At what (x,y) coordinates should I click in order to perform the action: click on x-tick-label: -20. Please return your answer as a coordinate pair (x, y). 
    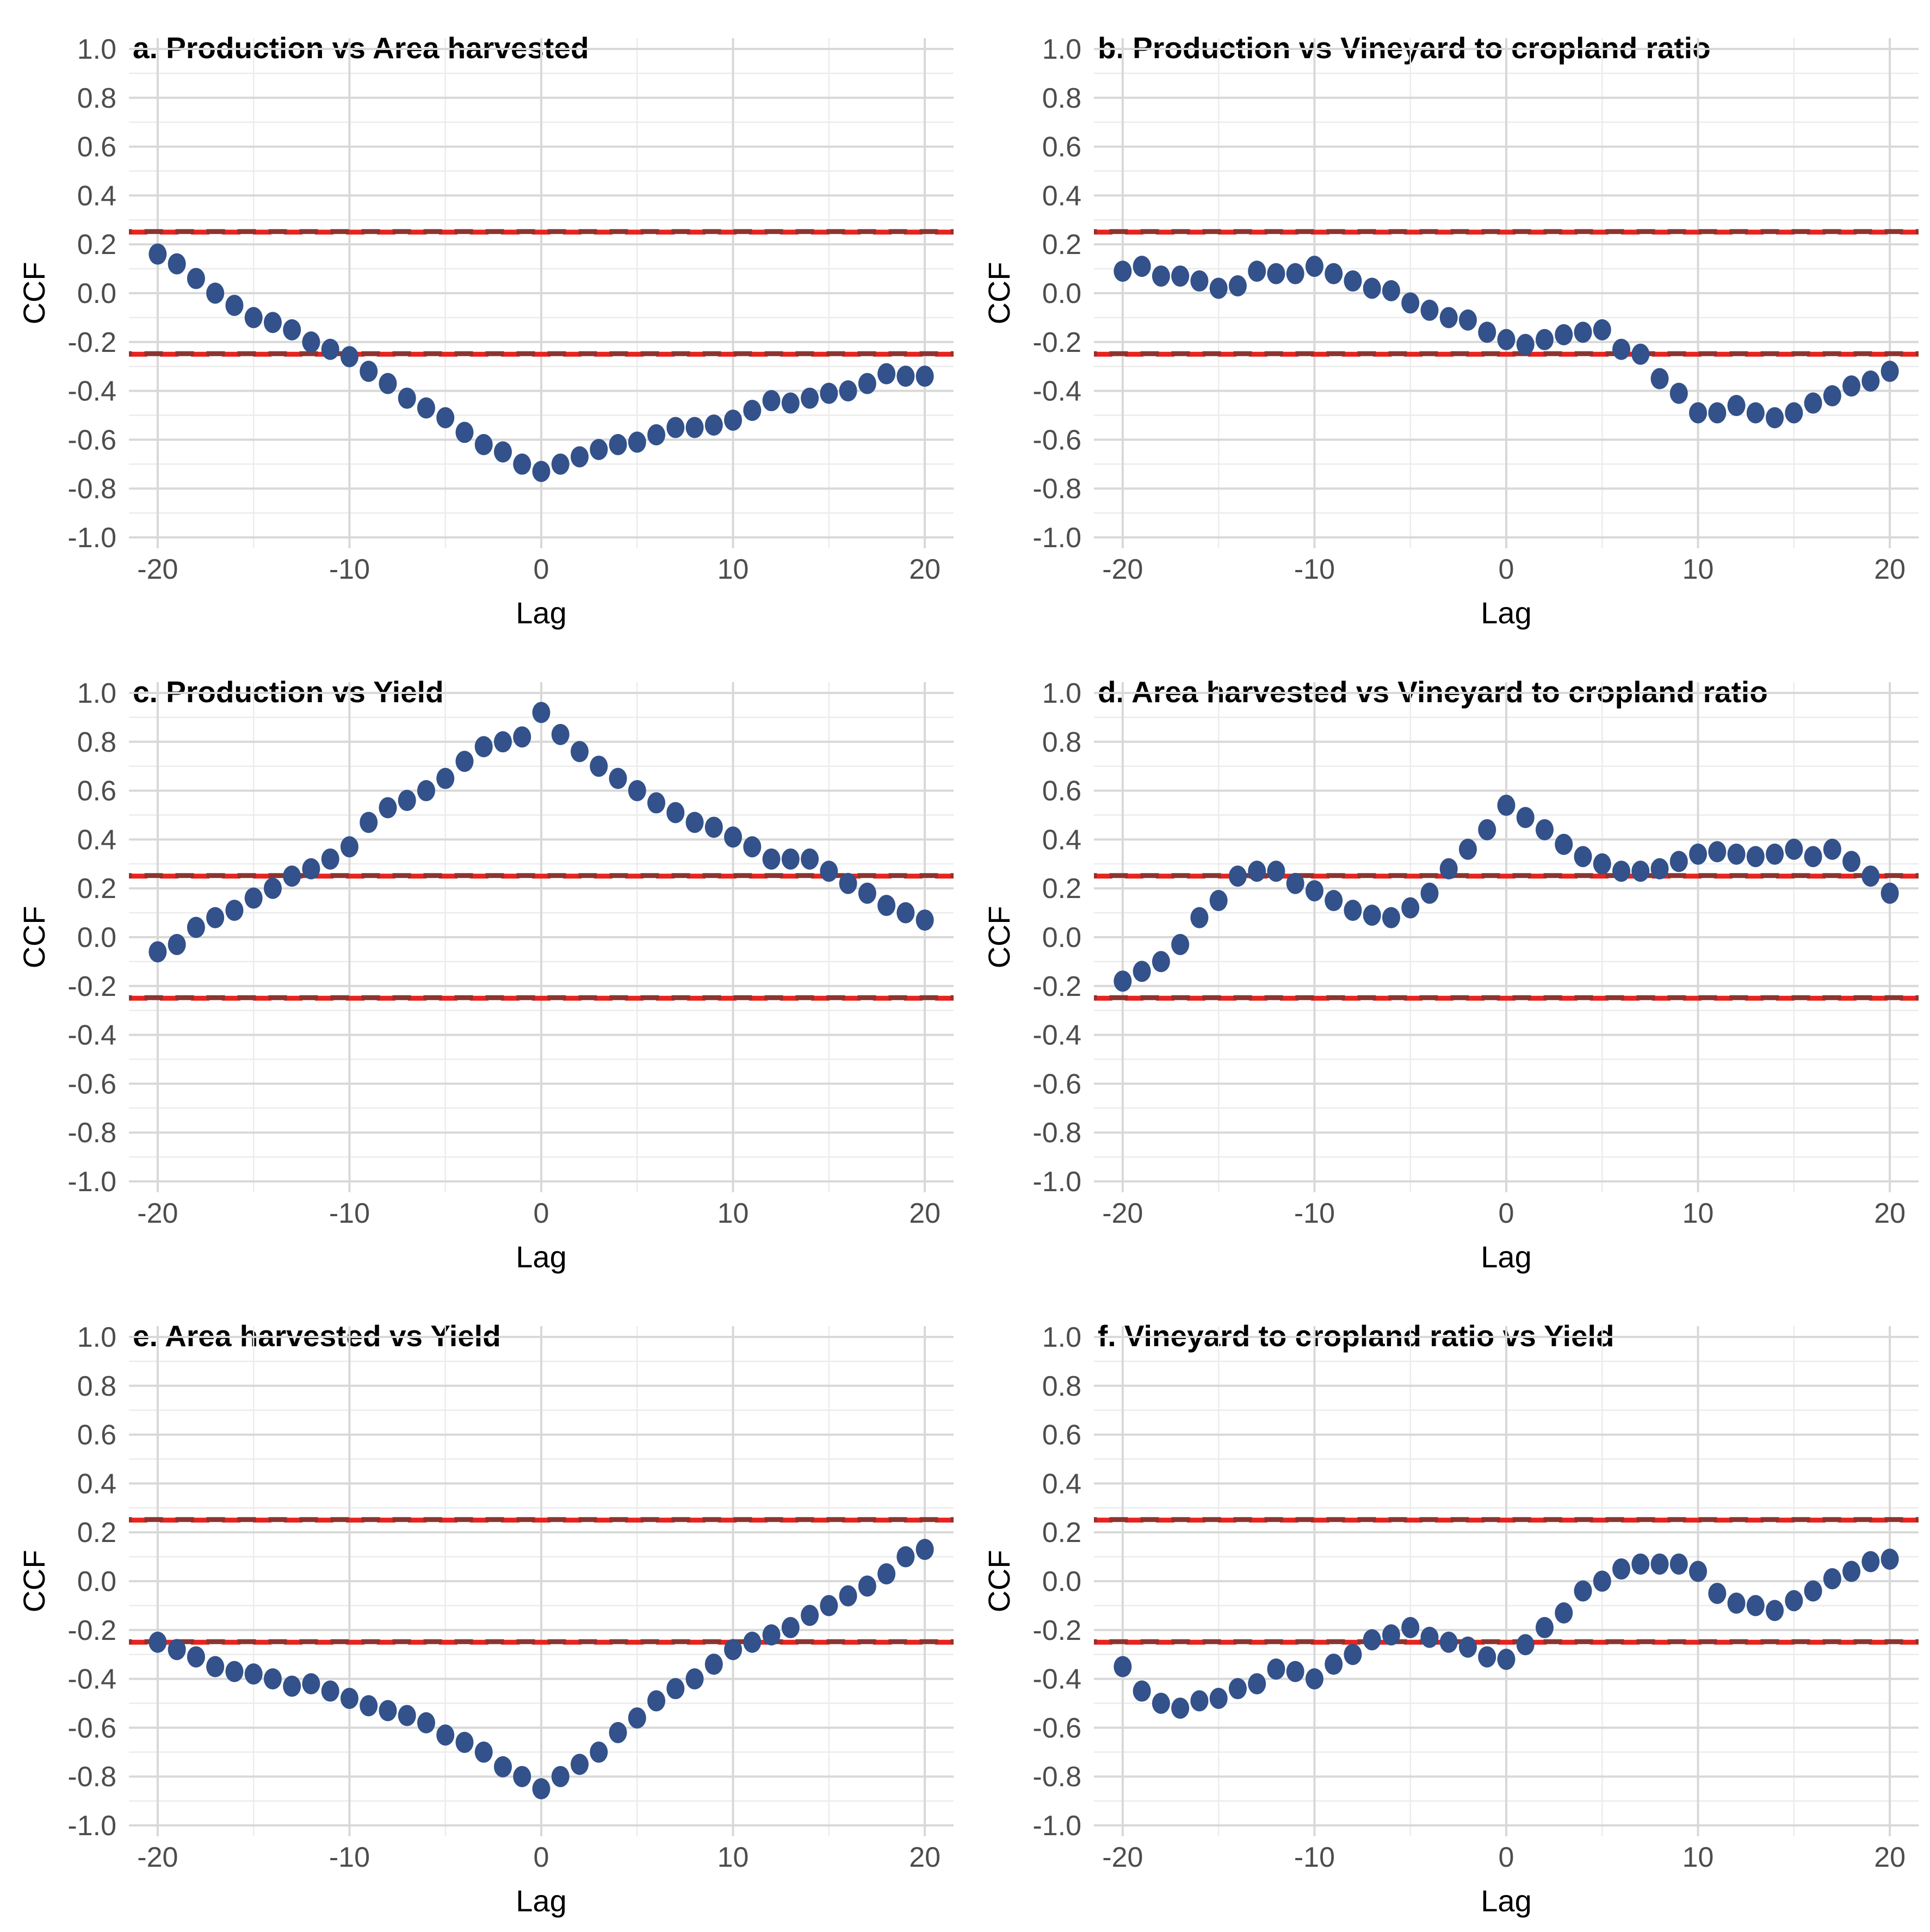
    Looking at the image, I should click on (1122, 570).